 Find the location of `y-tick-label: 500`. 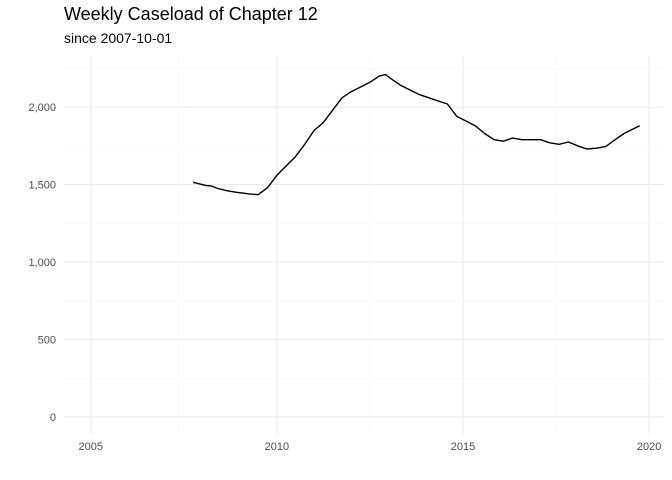

y-tick-label: 500 is located at coordinates (47, 341).